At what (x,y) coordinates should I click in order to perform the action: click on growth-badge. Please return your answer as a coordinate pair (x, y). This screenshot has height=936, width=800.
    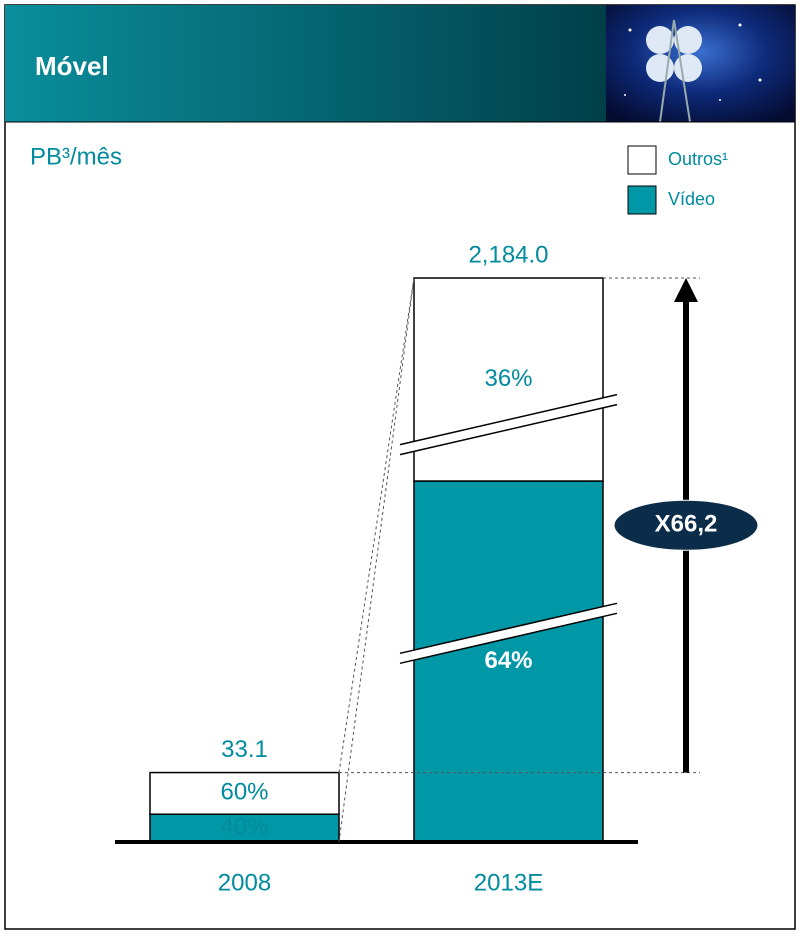
    Looking at the image, I should click on (686, 525).